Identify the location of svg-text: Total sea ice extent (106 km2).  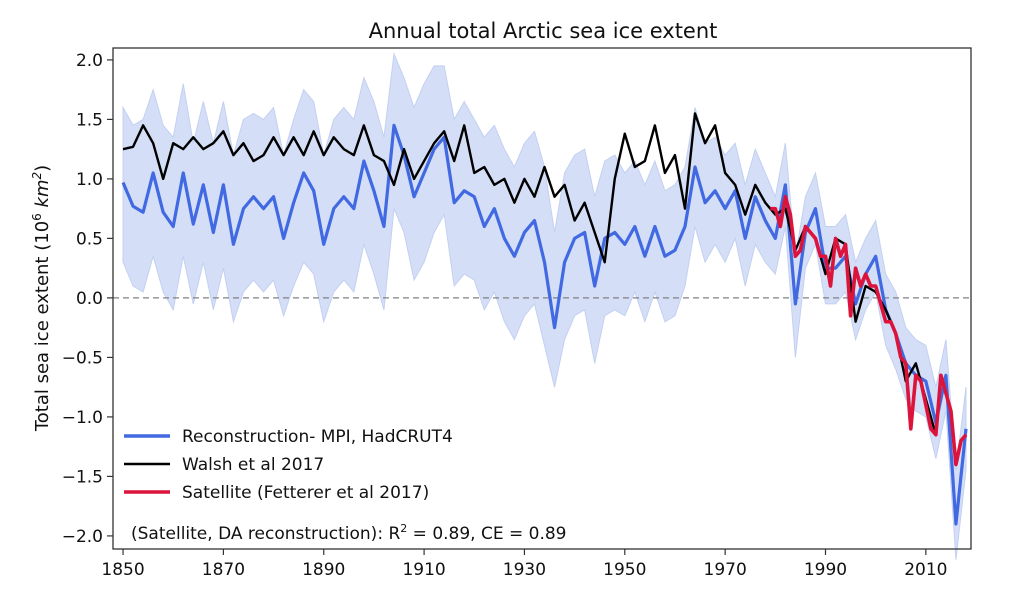
(41, 298).